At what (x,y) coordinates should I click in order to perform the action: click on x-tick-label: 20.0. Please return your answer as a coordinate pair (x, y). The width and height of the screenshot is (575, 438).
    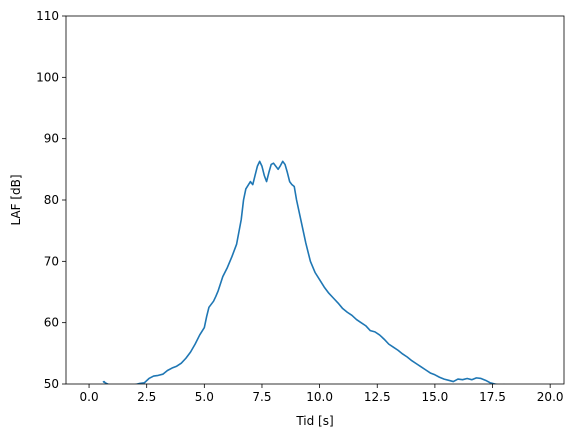
    Looking at the image, I should click on (550, 397).